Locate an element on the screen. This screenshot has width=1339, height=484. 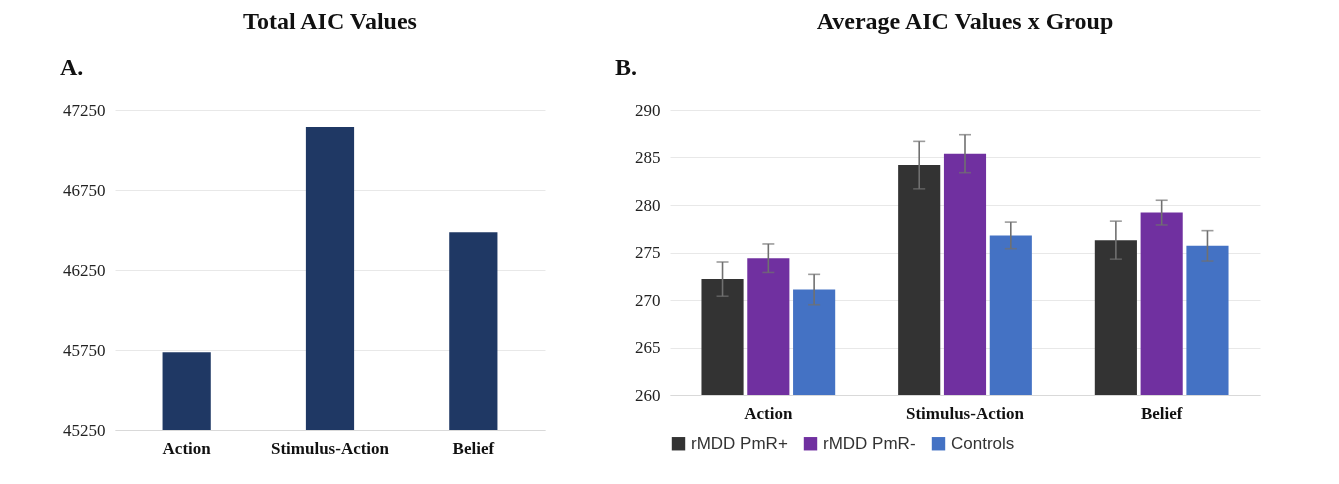
y-tick-label: 290 is located at coordinates (648, 110).